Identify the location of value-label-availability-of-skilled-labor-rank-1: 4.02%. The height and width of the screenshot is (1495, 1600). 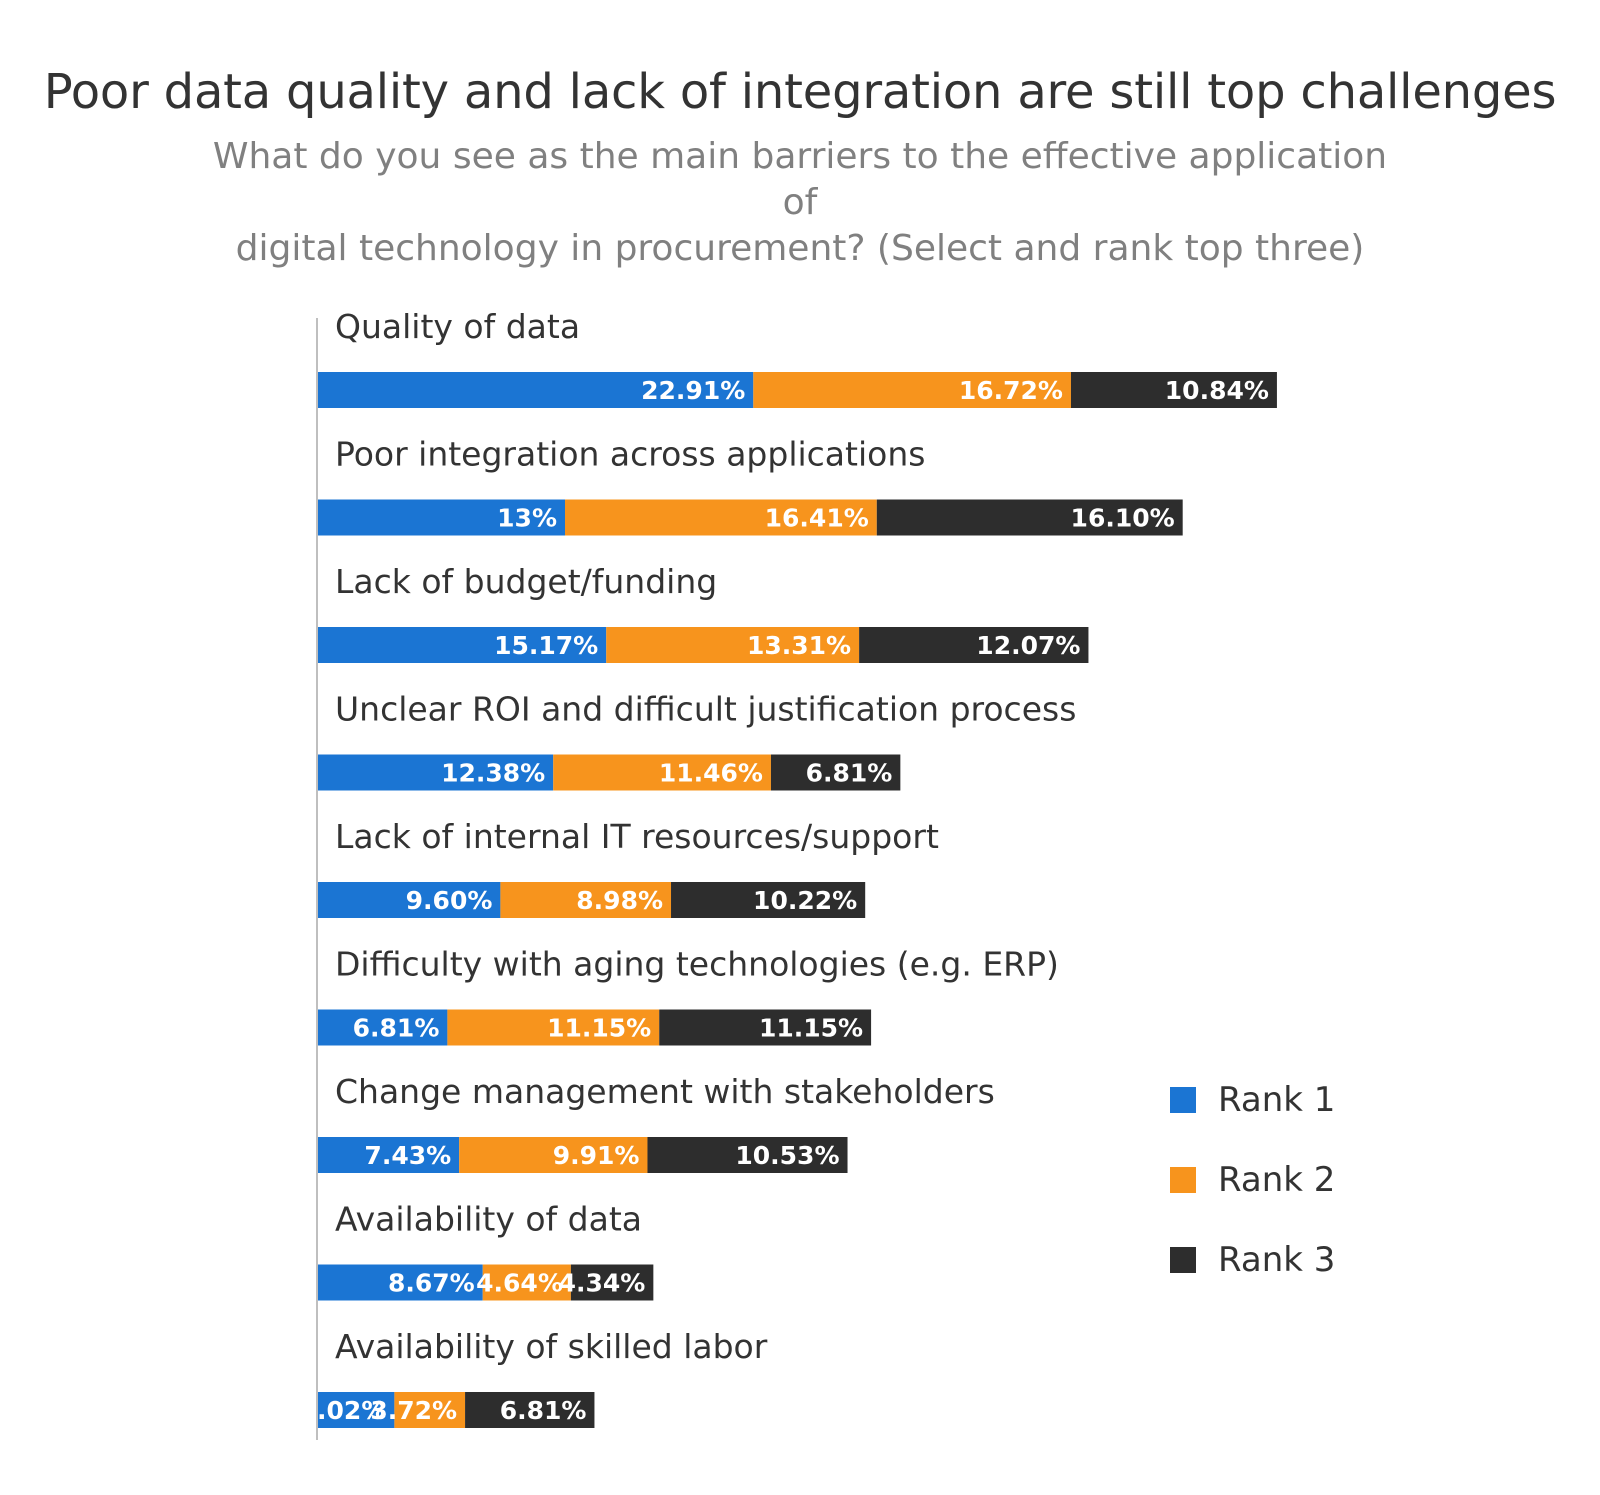
(343, 1410).